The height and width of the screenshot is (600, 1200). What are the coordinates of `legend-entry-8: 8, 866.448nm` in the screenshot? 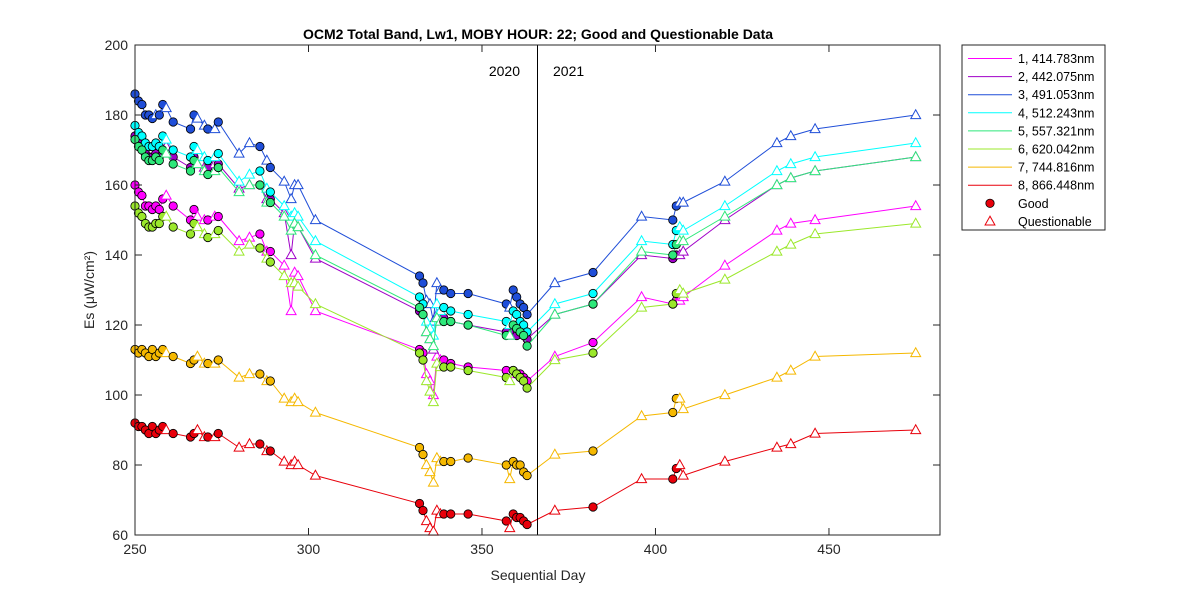 It's located at (1031, 186).